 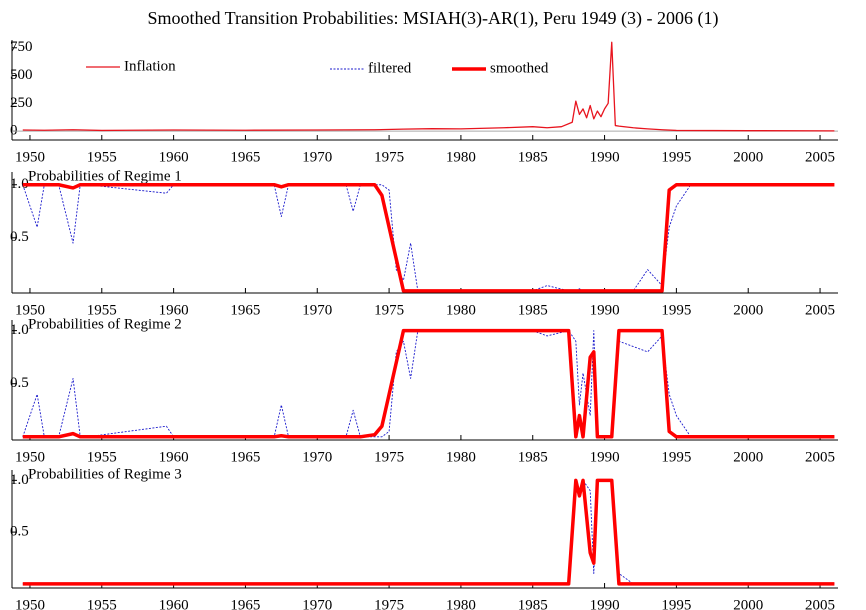 I want to click on panel-title: Probabilities of Regime 3, so click(x=105, y=474).